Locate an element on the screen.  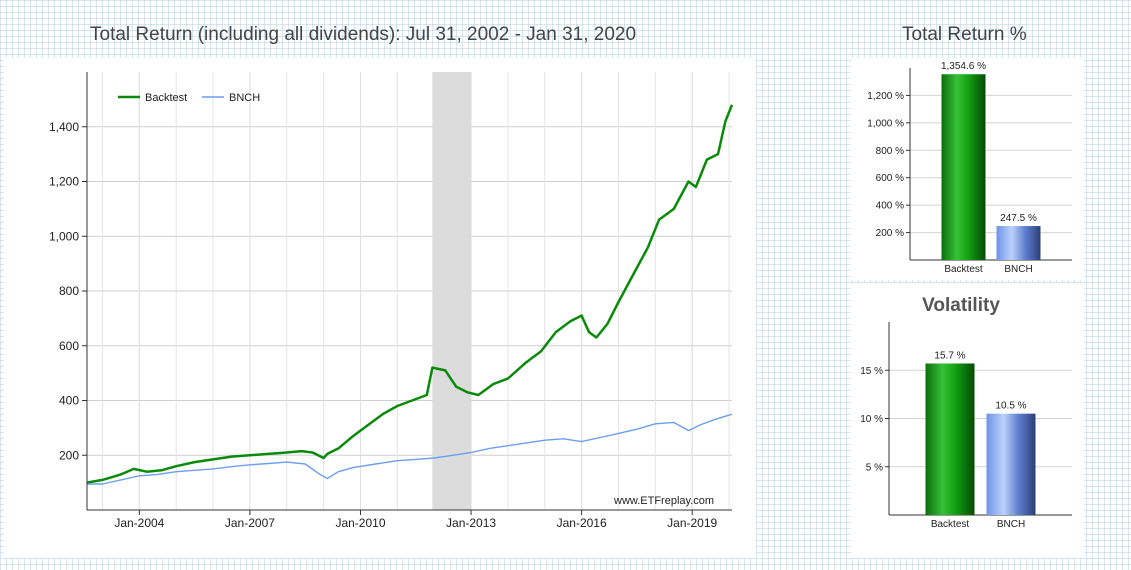
x-tick-label: Jan-2016 is located at coordinates (582, 523).